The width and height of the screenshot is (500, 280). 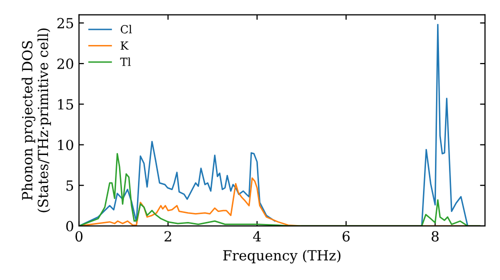 I want to click on legend-label: K, so click(x=124, y=45).